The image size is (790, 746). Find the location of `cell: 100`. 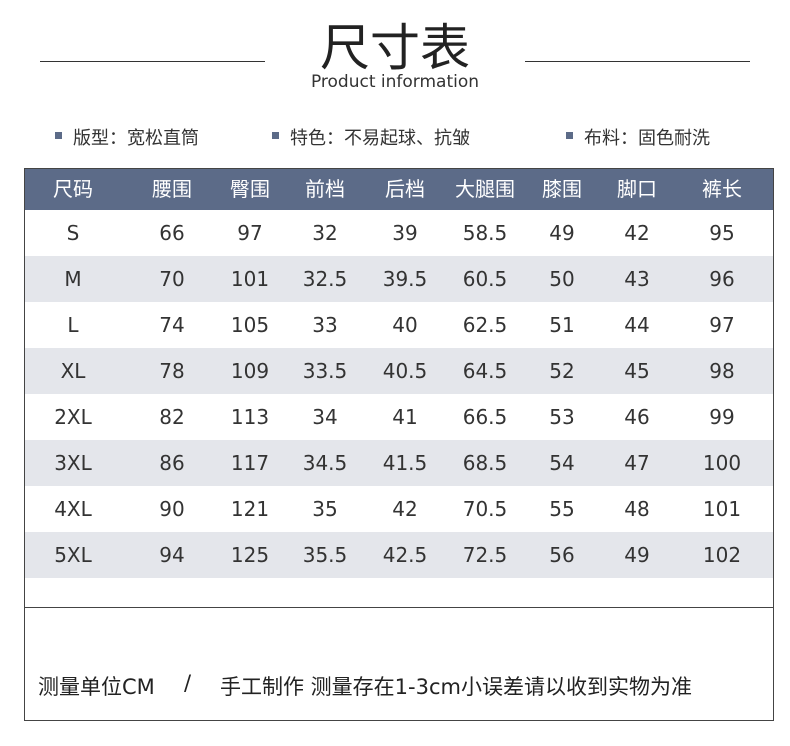

cell: 100 is located at coordinates (722, 463).